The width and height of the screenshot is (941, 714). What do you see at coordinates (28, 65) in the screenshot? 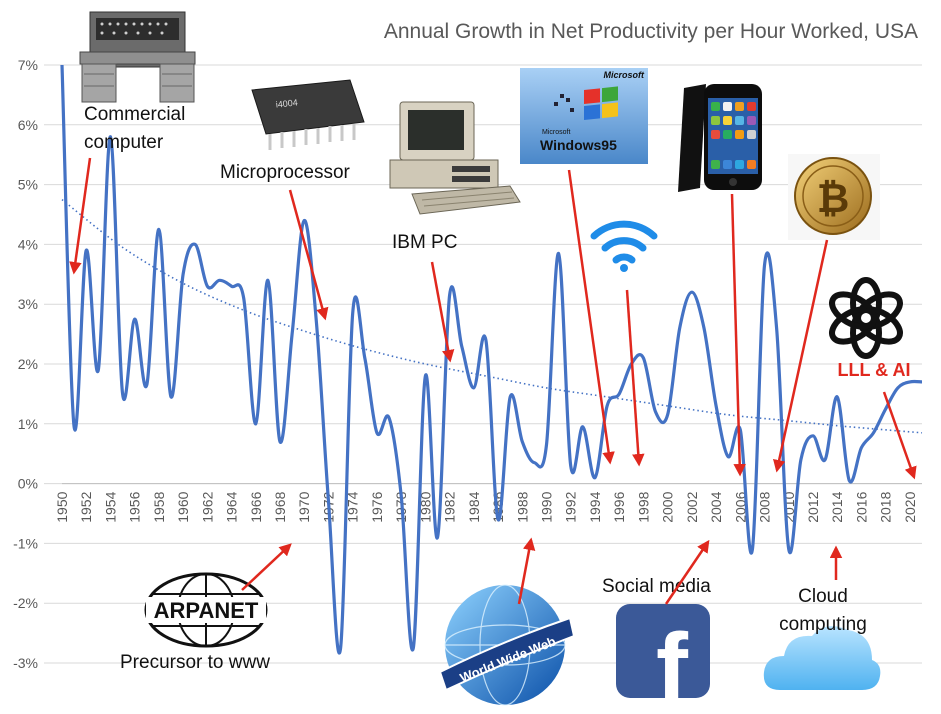
I see `y-tick-label: 7%` at bounding box center [28, 65].